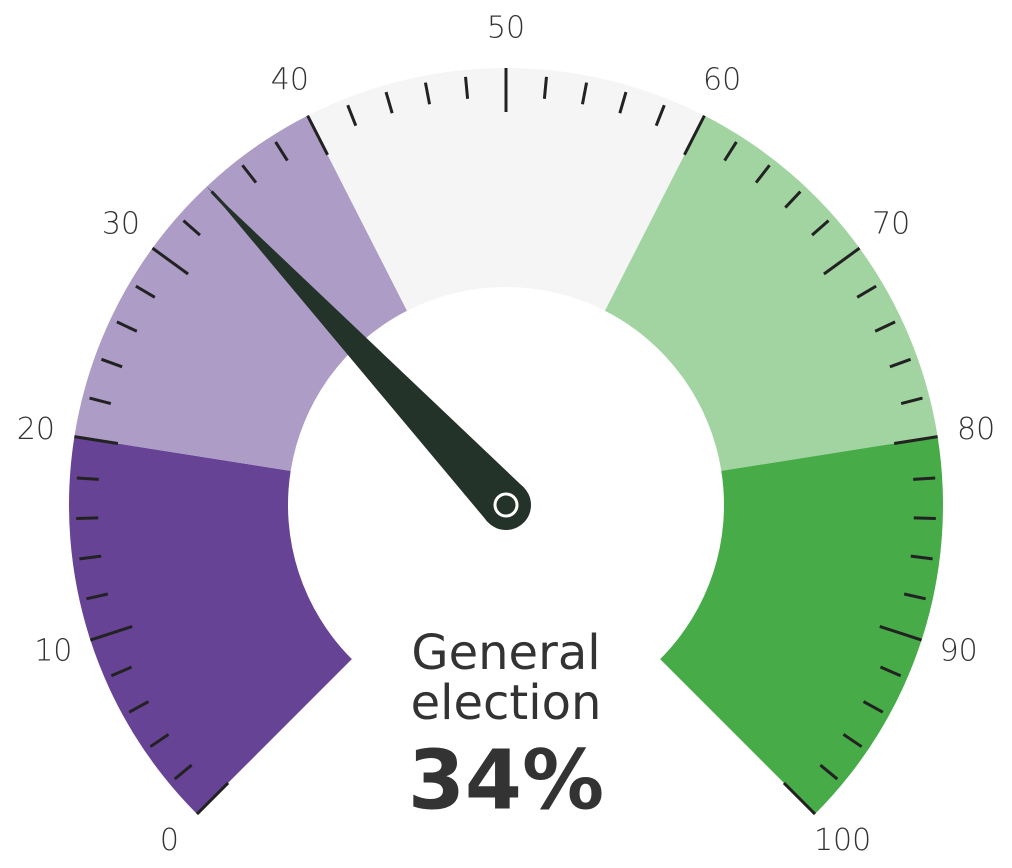  Describe the element at coordinates (290, 79) in the screenshot. I see `tick-label: 40` at that location.